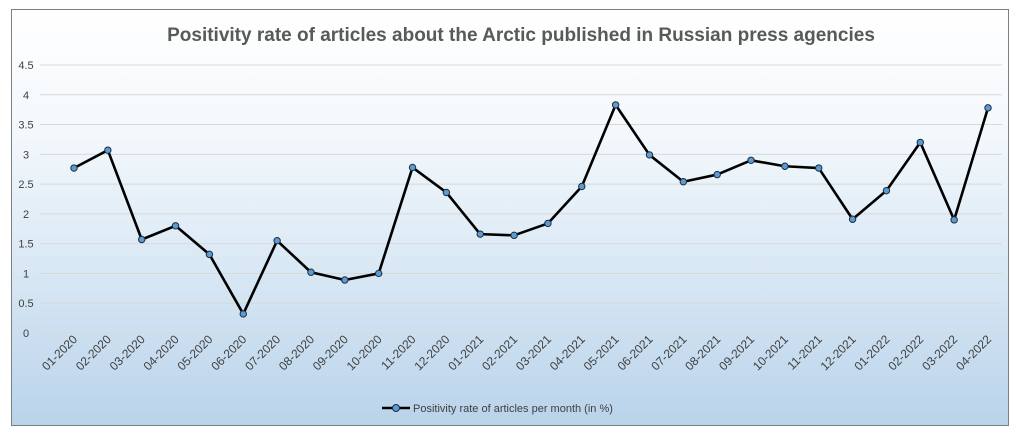  What do you see at coordinates (25, 66) in the screenshot?
I see `y-tick-label: 4.5` at bounding box center [25, 66].